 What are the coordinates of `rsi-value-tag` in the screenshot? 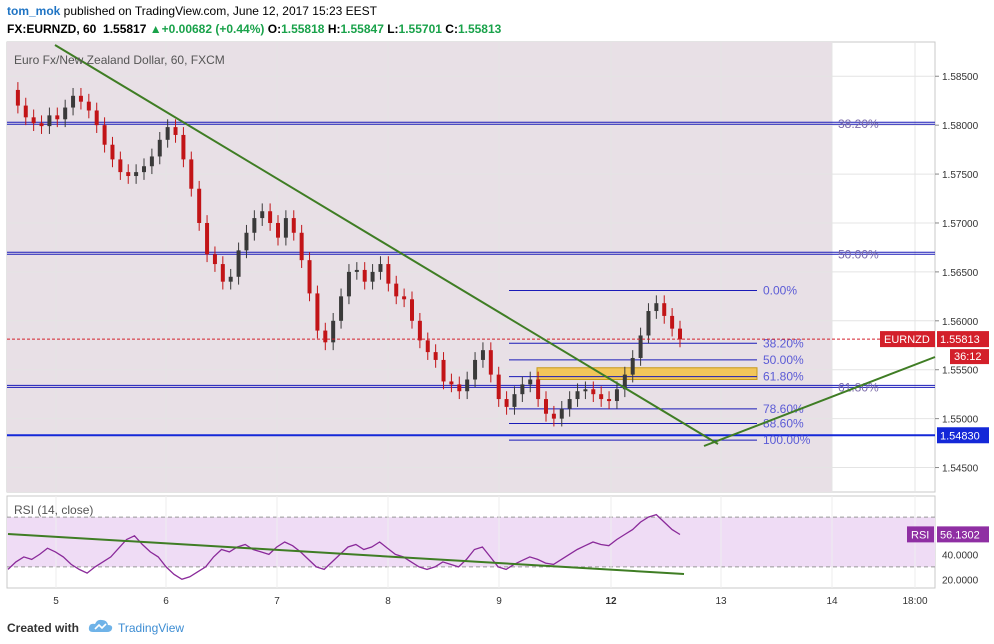 It's located at (963, 534).